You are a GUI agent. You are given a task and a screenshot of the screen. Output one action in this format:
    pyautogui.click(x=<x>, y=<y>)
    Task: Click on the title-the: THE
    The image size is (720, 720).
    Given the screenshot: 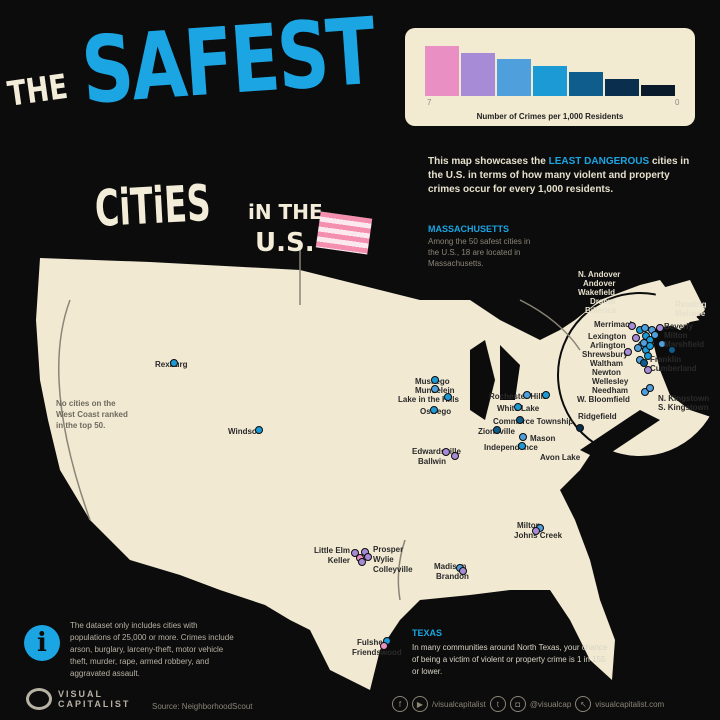 What is the action you would take?
    pyautogui.click(x=38, y=90)
    